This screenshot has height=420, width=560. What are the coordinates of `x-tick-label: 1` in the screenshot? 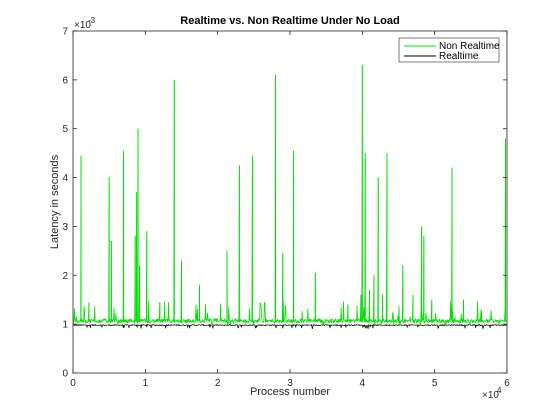 It's located at (146, 383).